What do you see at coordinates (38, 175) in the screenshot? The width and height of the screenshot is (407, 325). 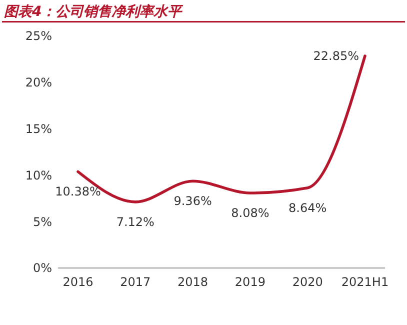 I see `y-tick-label: 10%` at bounding box center [38, 175].